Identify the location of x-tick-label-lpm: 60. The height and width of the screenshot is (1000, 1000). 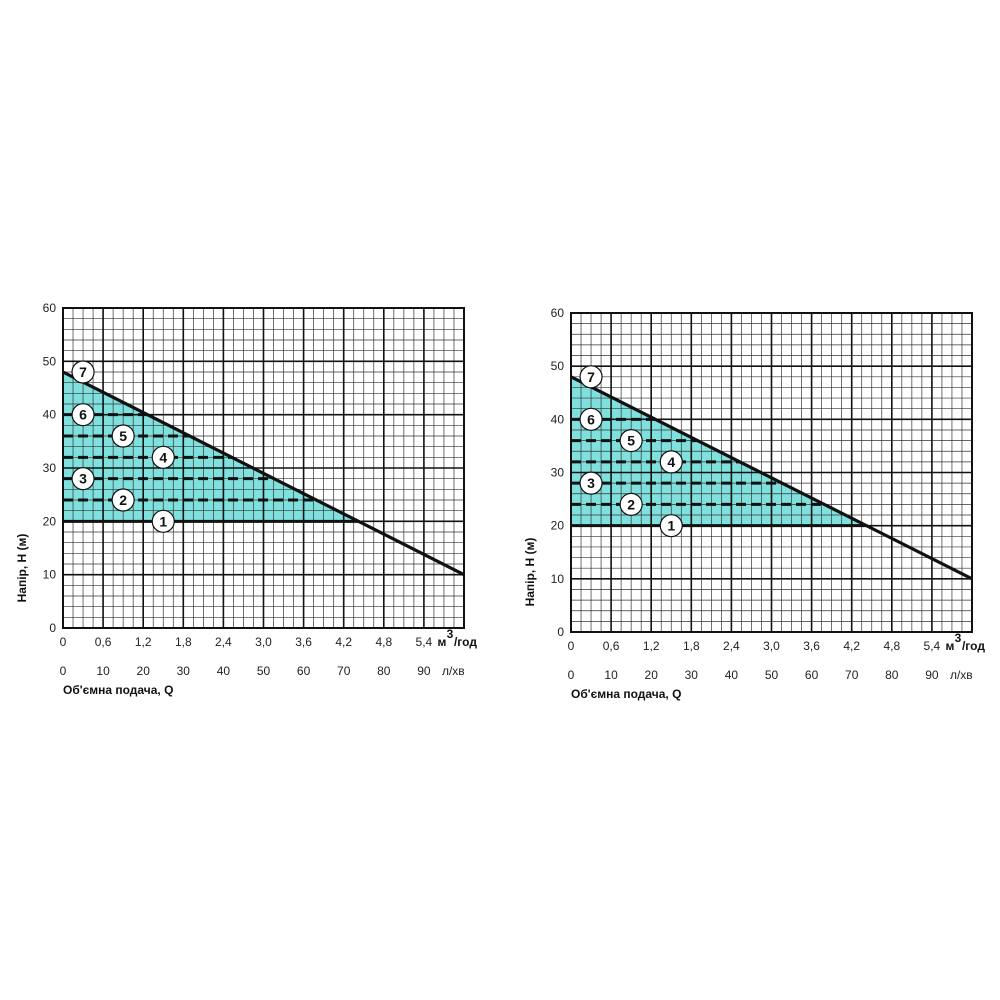
(304, 671).